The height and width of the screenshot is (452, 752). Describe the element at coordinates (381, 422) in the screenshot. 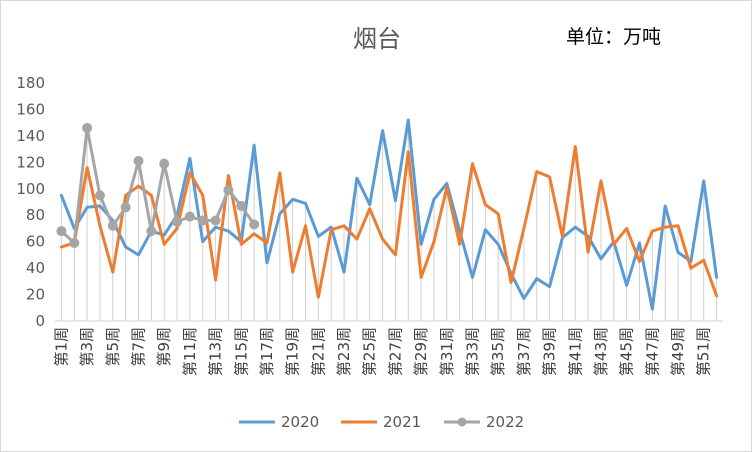

I see `legend: 2020 2021 2022` at that location.